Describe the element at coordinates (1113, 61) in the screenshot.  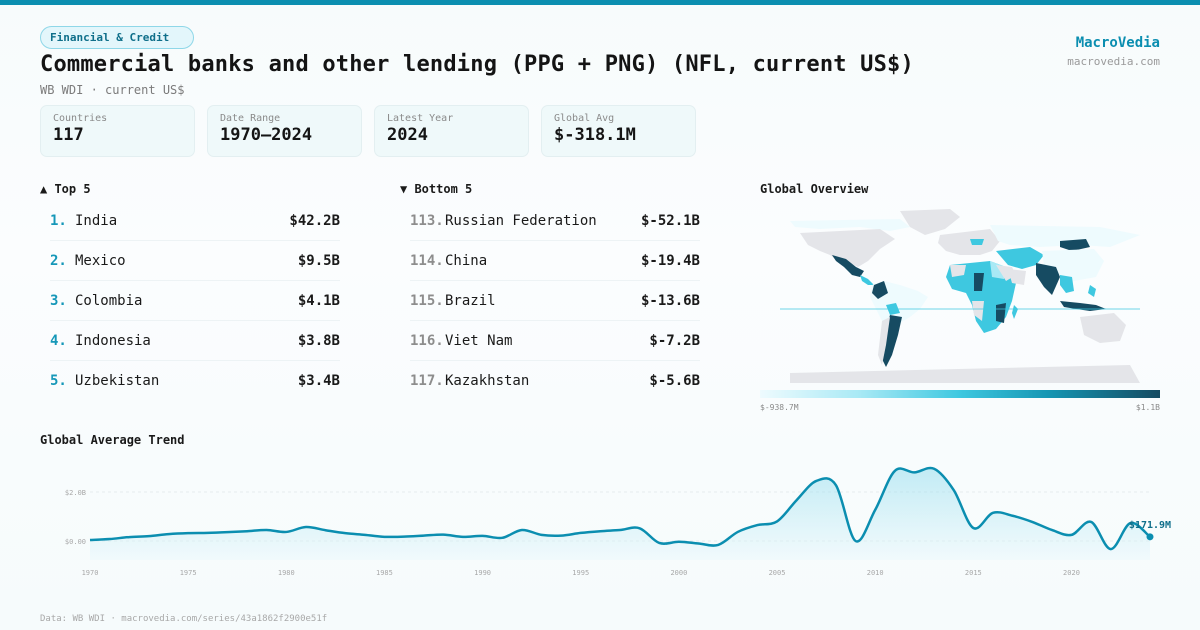
I see `brand-url: macrovedia.com` at that location.